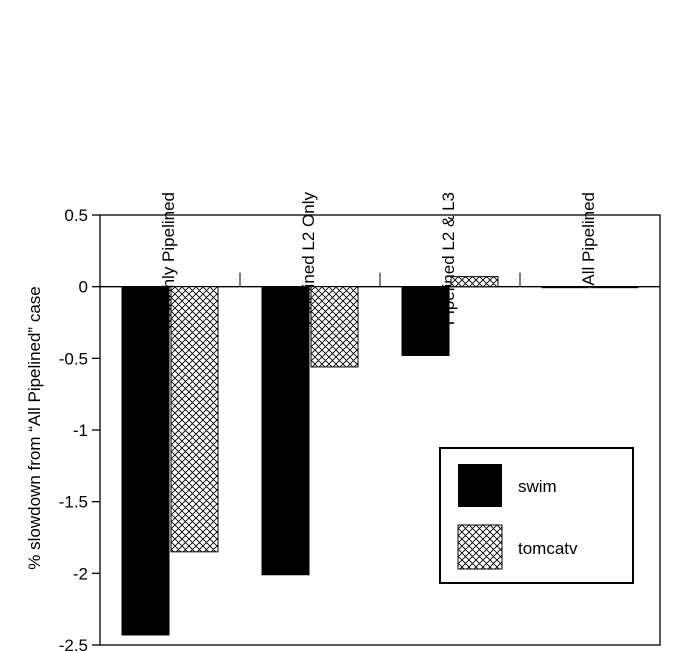 The image size is (674, 651). What do you see at coordinates (480, 485) in the screenshot?
I see `legend-swatch-swim` at bounding box center [480, 485].